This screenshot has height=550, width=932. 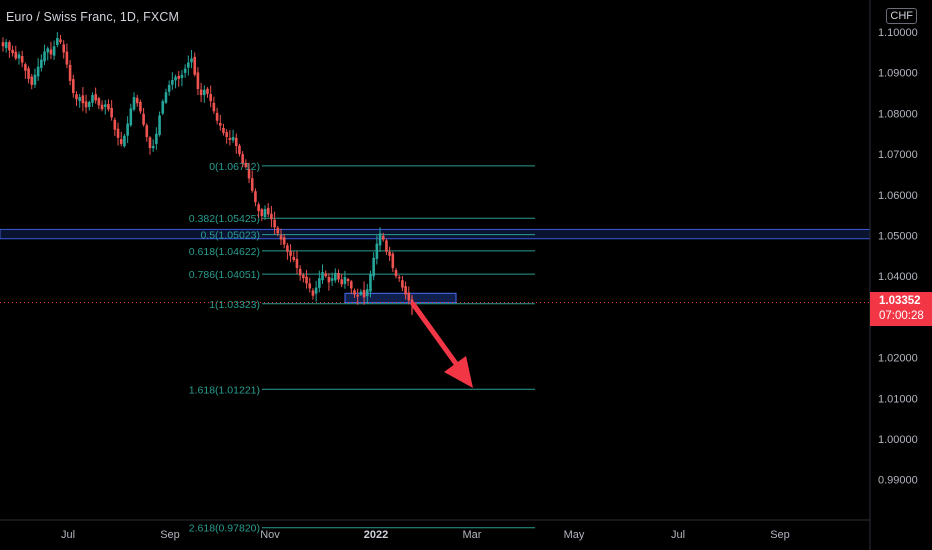 What do you see at coordinates (898, 359) in the screenshot?
I see `y-tick-label: 1.02000` at bounding box center [898, 359].